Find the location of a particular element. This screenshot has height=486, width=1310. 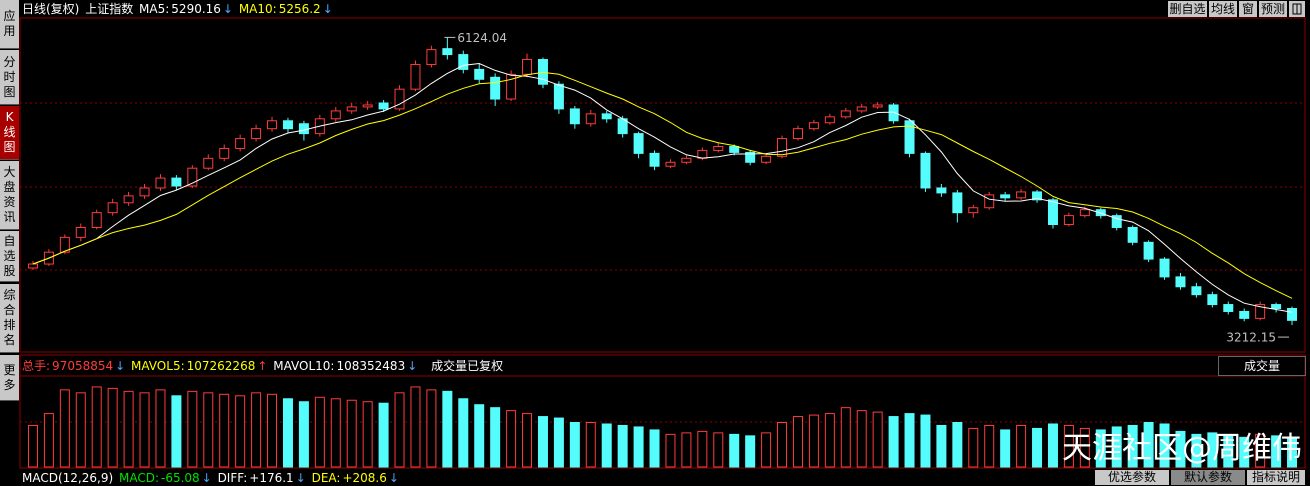

dropdown-label: 成交量 is located at coordinates (1261, 366).